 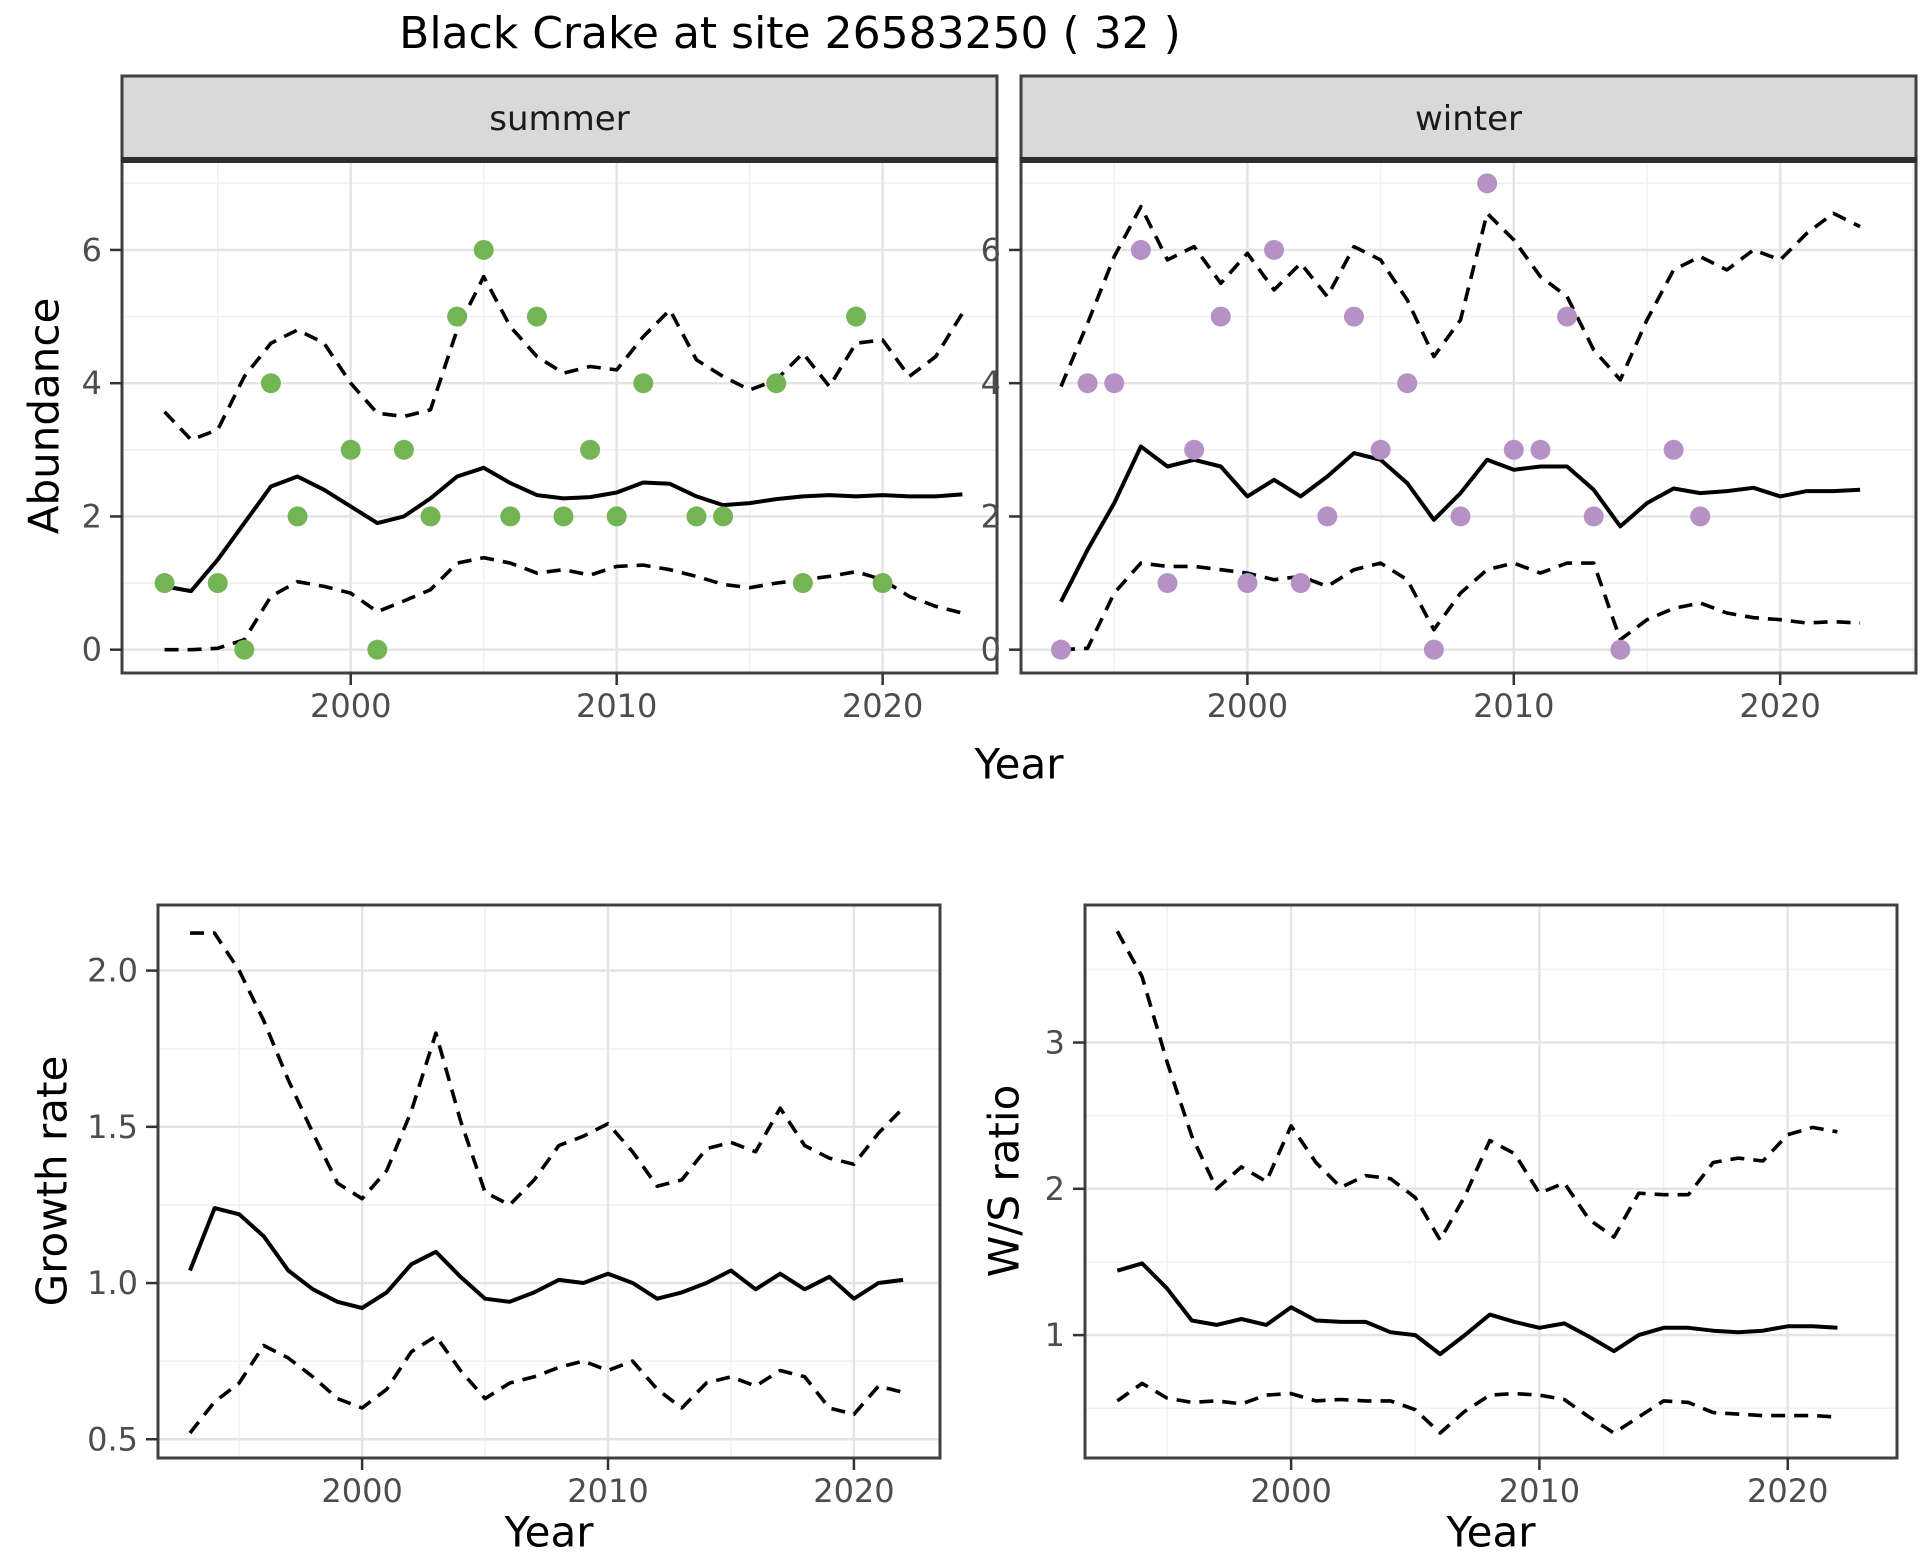 What do you see at coordinates (1055, 1335) in the screenshot?
I see `y-tick-label: 1` at bounding box center [1055, 1335].